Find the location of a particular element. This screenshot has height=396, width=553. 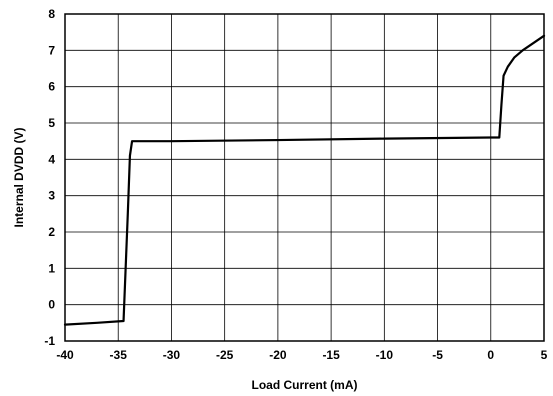

y-axis-title: Internal DVDD (V) is located at coordinates (19, 177).